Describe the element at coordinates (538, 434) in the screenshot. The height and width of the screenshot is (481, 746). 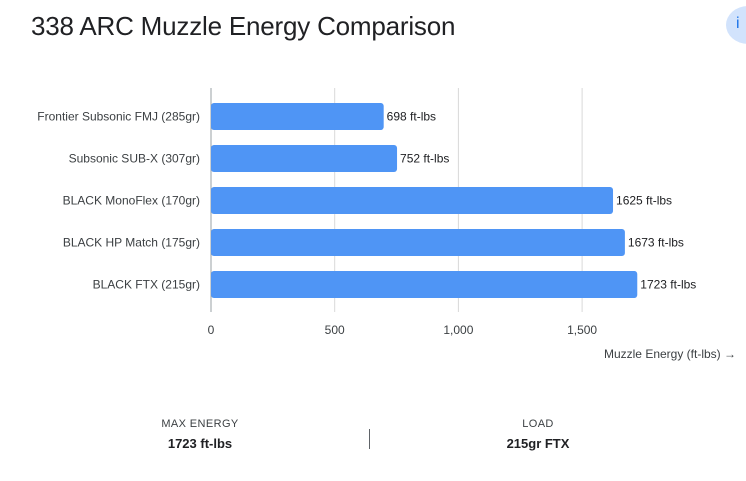
I see `load-stat: LOAD 215gr FTX` at that location.